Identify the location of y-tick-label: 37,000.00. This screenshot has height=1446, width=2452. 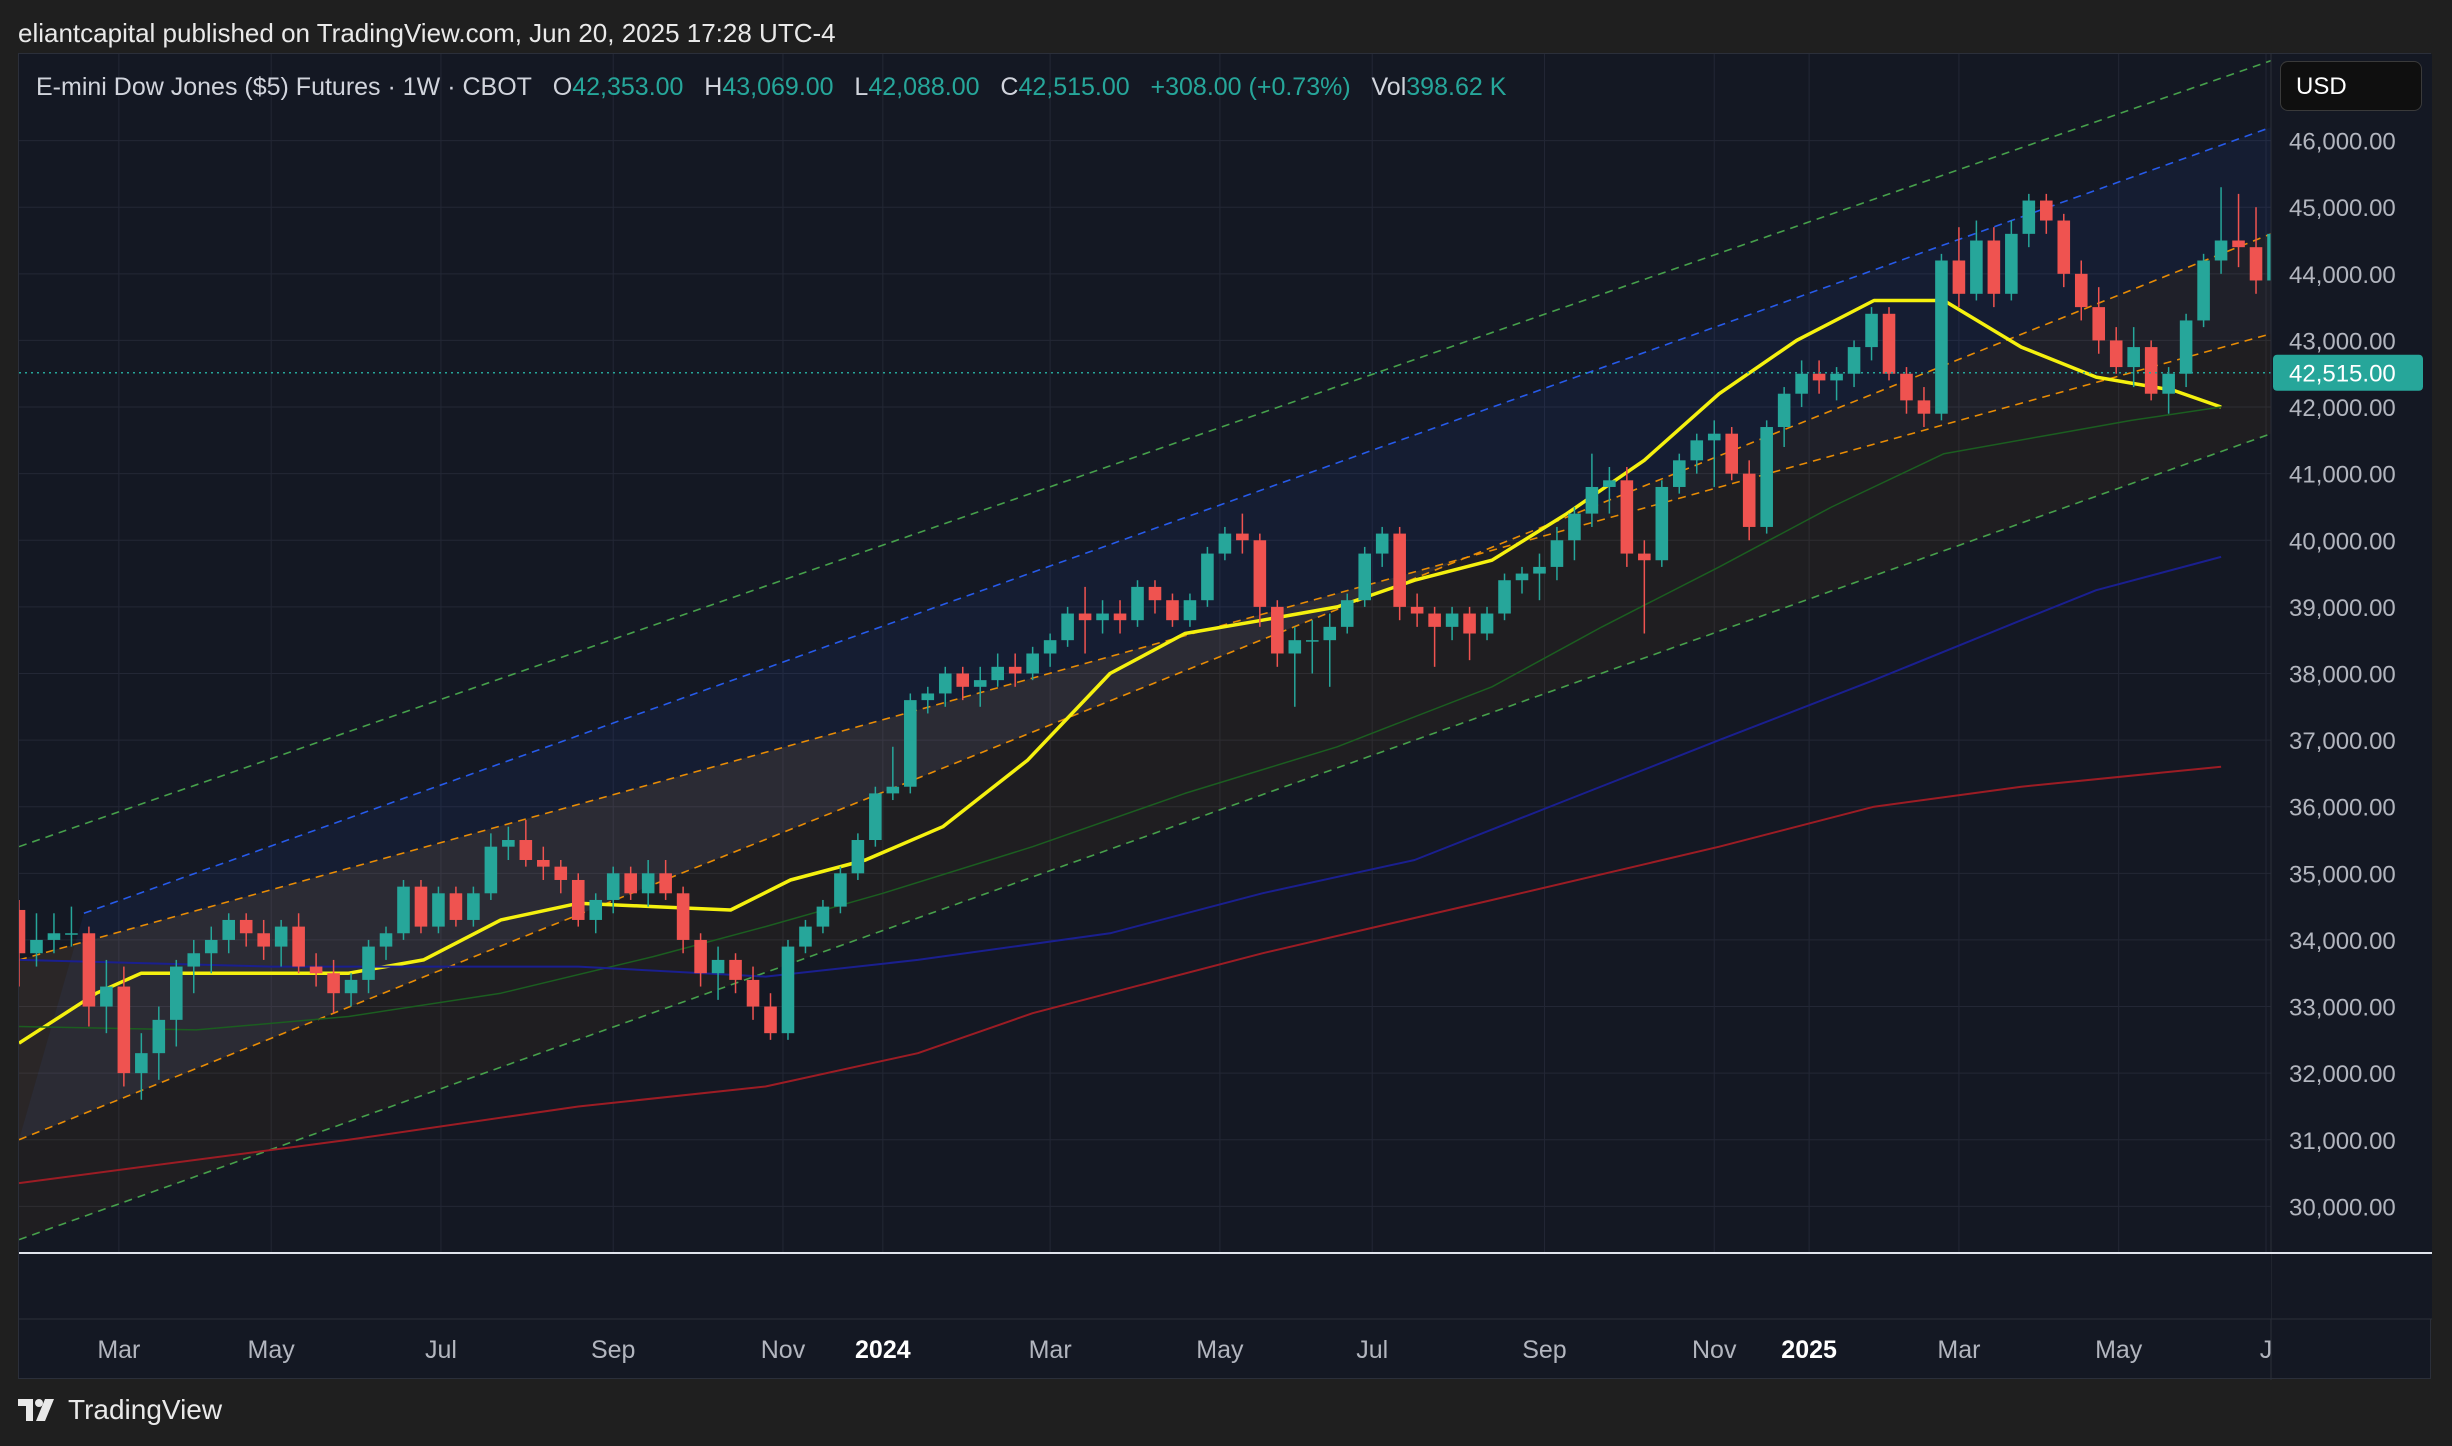
(2342, 741).